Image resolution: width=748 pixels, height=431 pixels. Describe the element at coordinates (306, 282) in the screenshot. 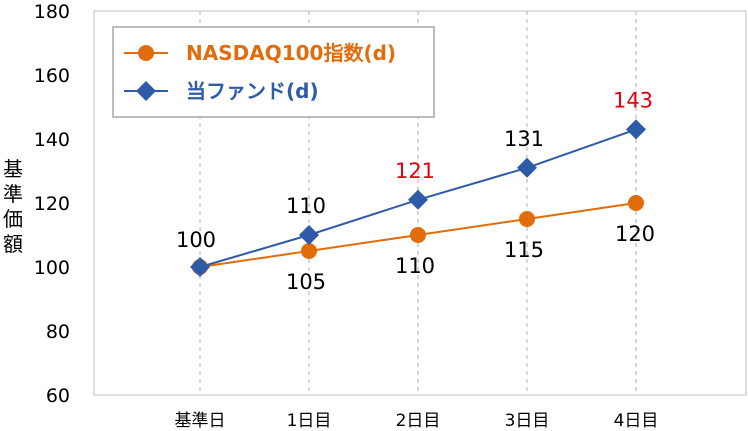

I see `data-label-nasdaq-1: 105` at that location.